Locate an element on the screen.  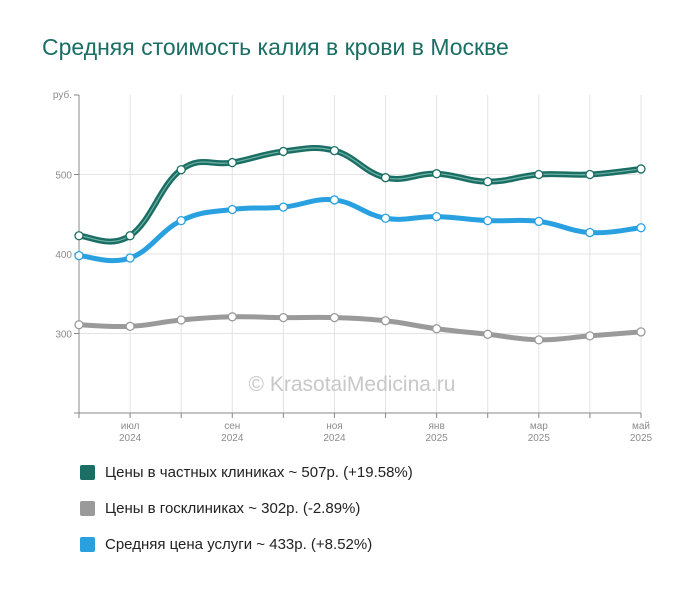
chart-title: Средняя стоимость калия в крови в Москве is located at coordinates (275, 47).